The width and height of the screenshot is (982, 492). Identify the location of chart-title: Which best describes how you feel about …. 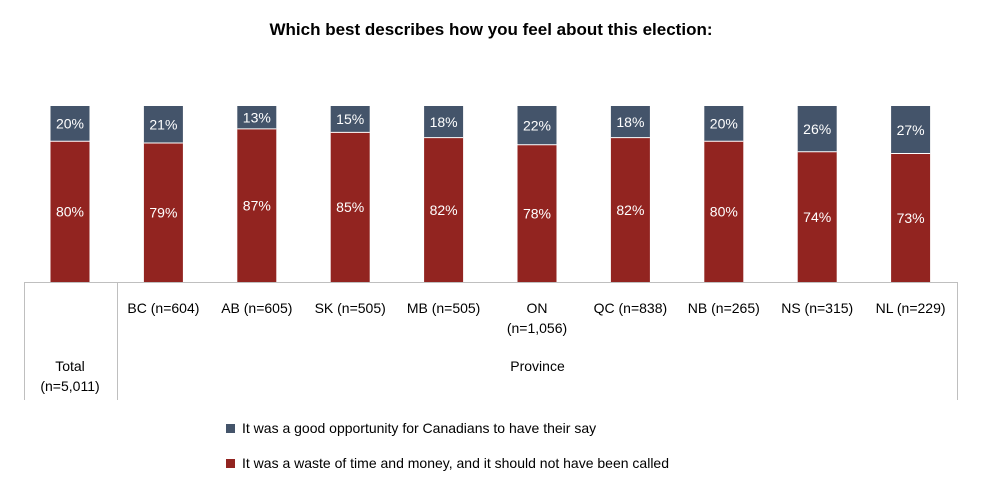
(491, 29).